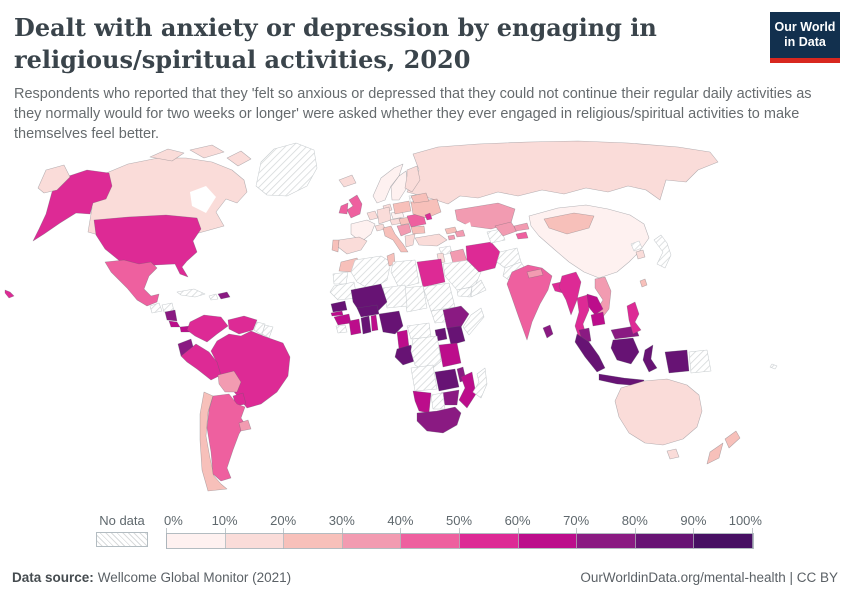 The width and height of the screenshot is (850, 600). I want to click on country-japan, so click(662, 251).